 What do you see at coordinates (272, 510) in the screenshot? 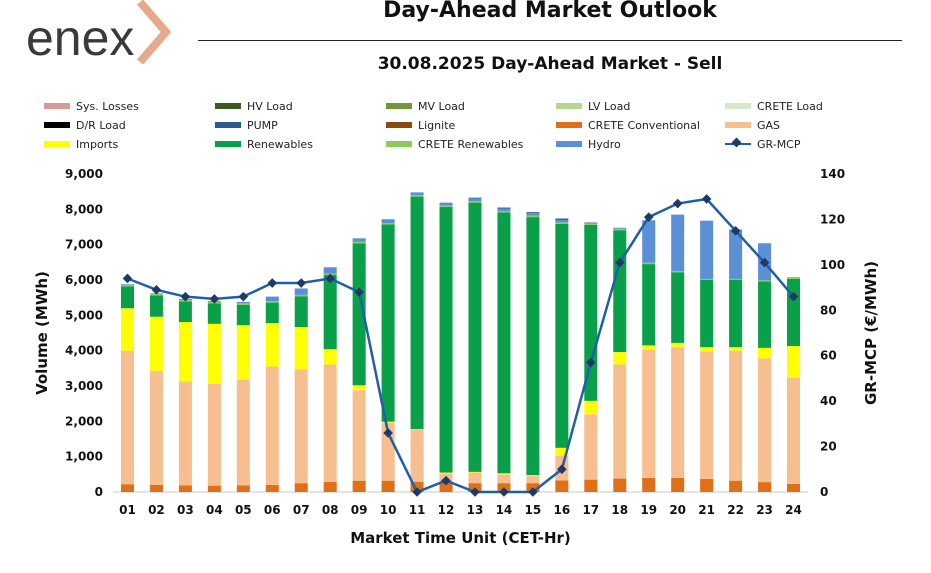
I see `x-tick-label: 06` at bounding box center [272, 510].